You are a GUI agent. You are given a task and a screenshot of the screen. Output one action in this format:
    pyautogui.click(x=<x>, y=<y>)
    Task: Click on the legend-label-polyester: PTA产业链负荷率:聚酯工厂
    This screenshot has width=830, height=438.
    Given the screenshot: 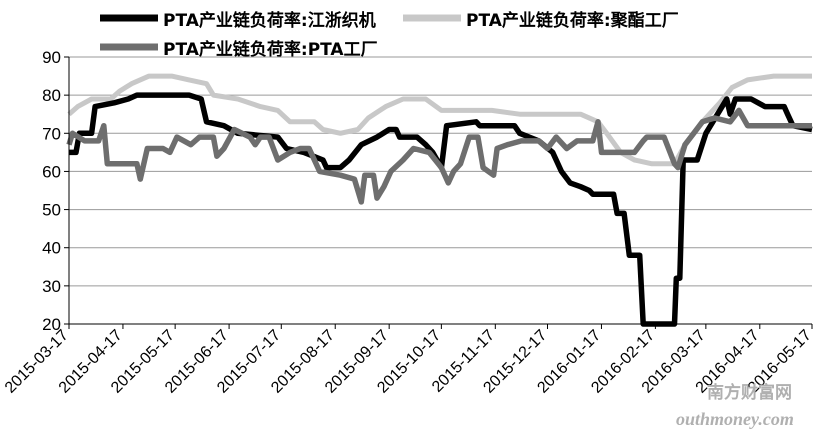 What is the action you would take?
    pyautogui.click(x=572, y=20)
    